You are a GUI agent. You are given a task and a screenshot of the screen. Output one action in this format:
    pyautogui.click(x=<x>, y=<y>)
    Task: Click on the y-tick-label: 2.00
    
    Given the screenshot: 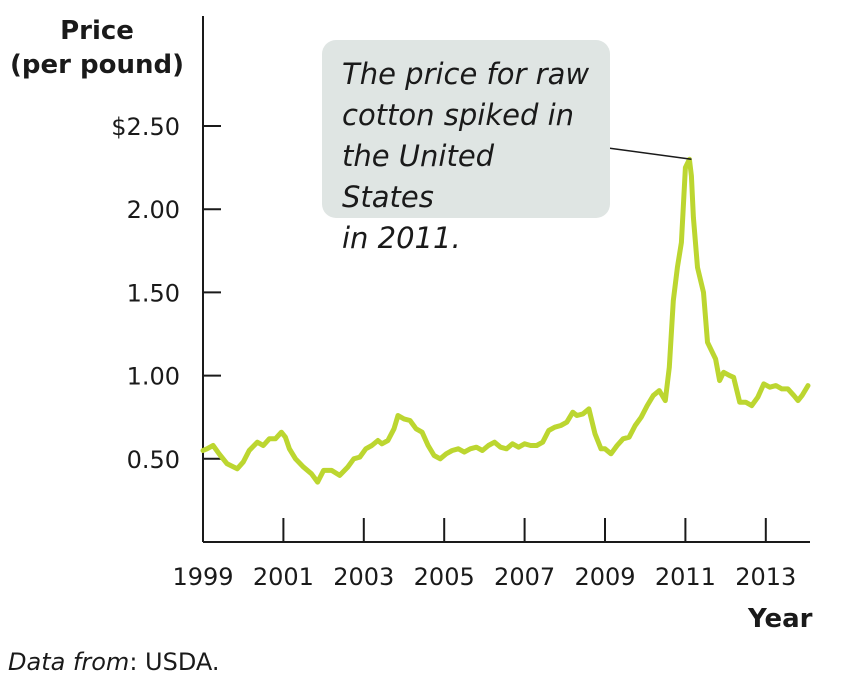 What is the action you would take?
    pyautogui.click(x=153, y=210)
    